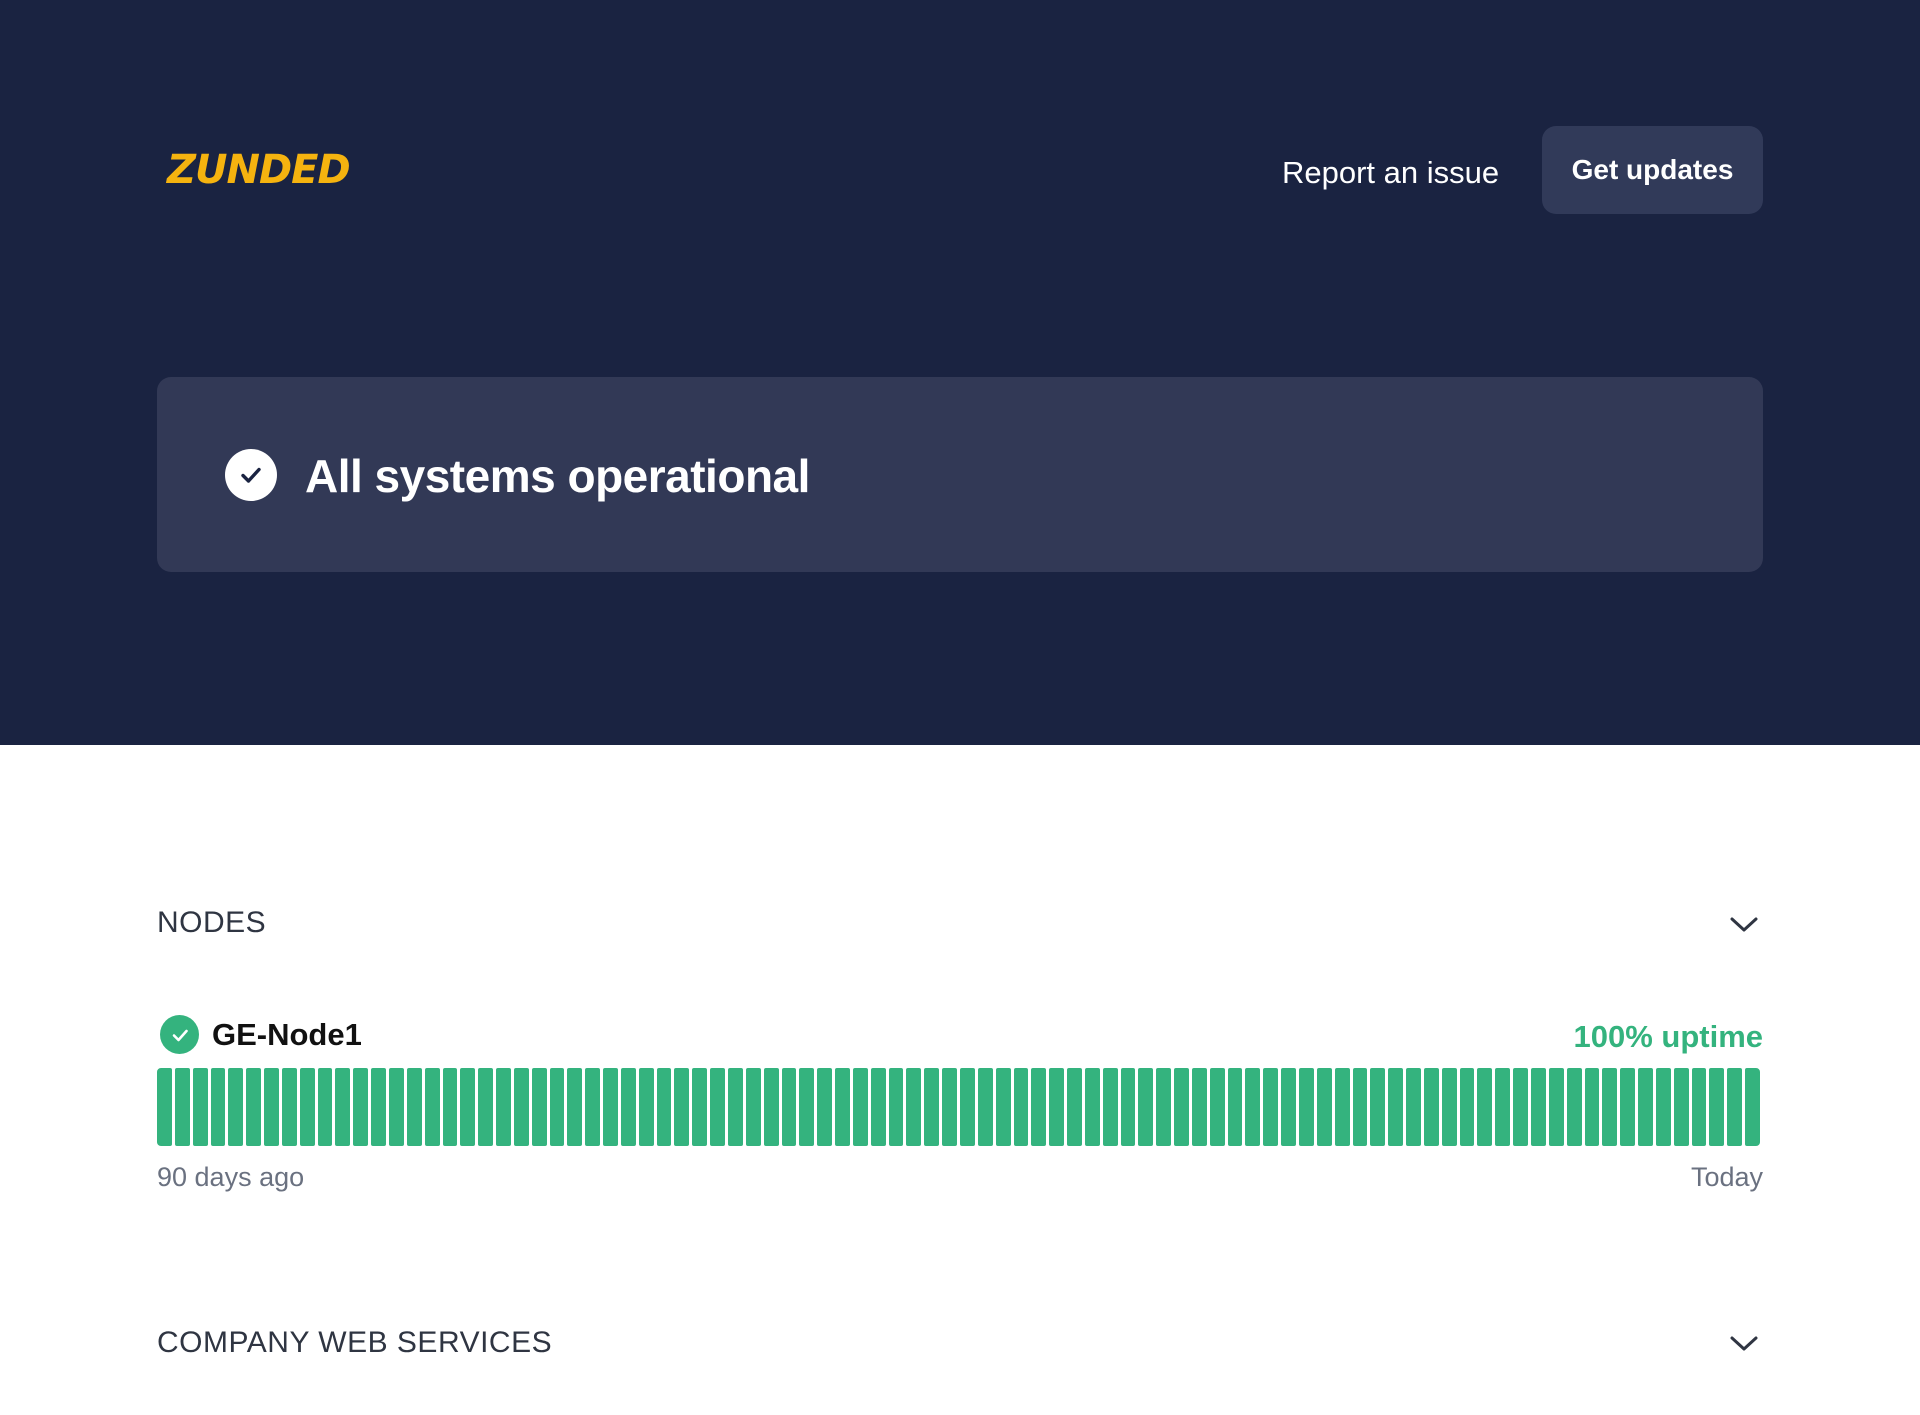 The width and height of the screenshot is (1920, 1415). Describe the element at coordinates (179, 1034) in the screenshot. I see `check-circle-icon` at that location.